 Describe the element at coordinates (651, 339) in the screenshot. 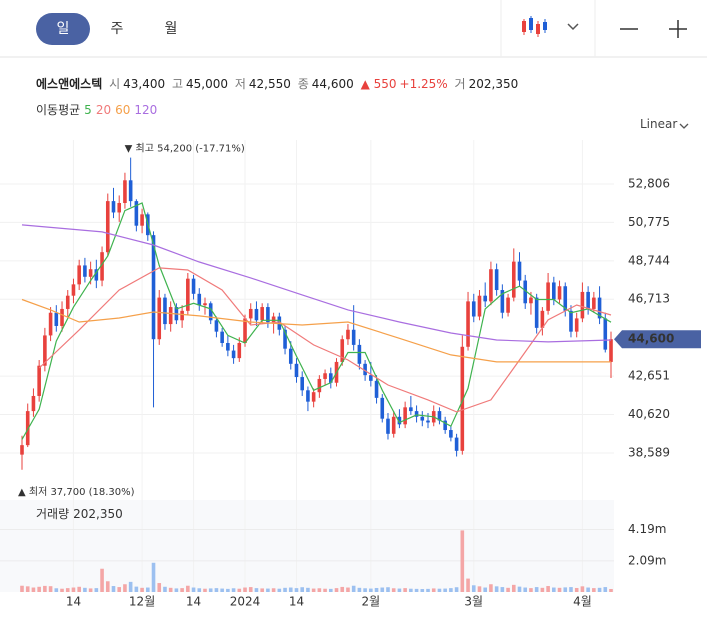

I see `price-tag-label: 44,600` at that location.